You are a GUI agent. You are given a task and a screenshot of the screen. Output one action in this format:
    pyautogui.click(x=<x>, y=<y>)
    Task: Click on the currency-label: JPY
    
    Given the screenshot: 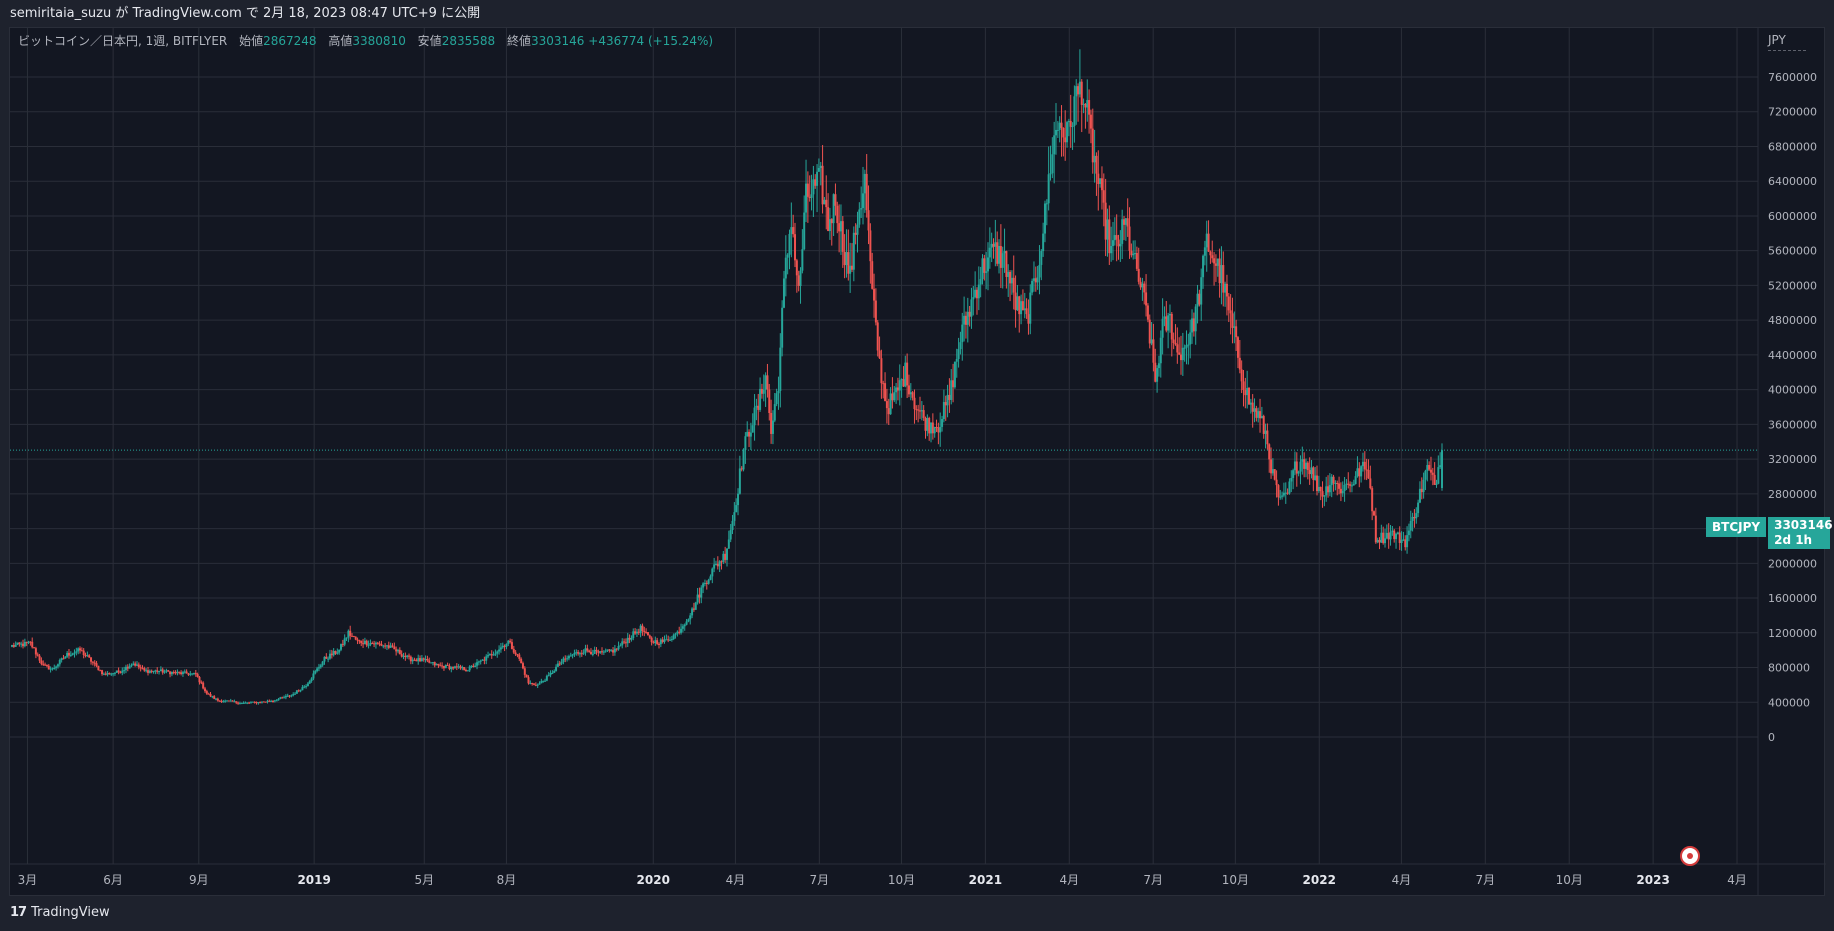 What is the action you would take?
    pyautogui.click(x=1787, y=42)
    